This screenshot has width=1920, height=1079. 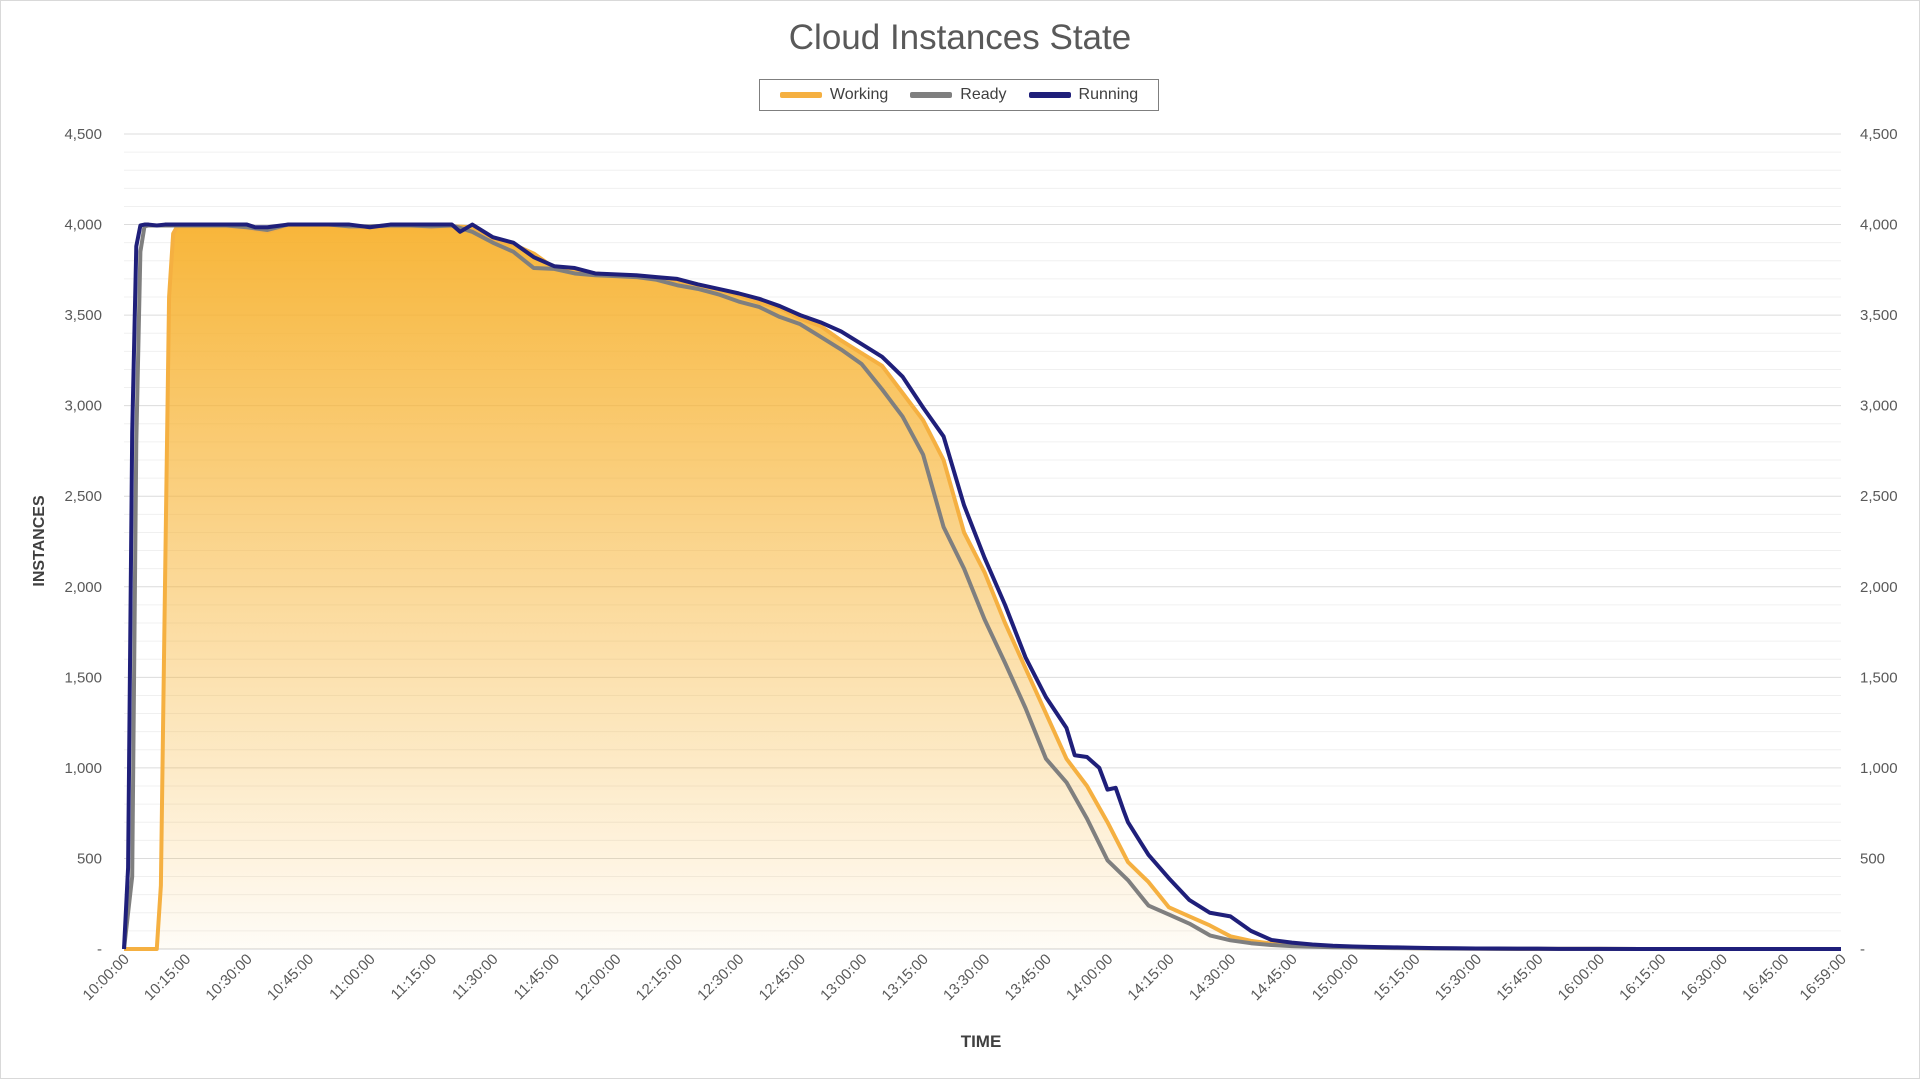 I want to click on y-axis-label: INSTANCES, so click(x=39, y=541).